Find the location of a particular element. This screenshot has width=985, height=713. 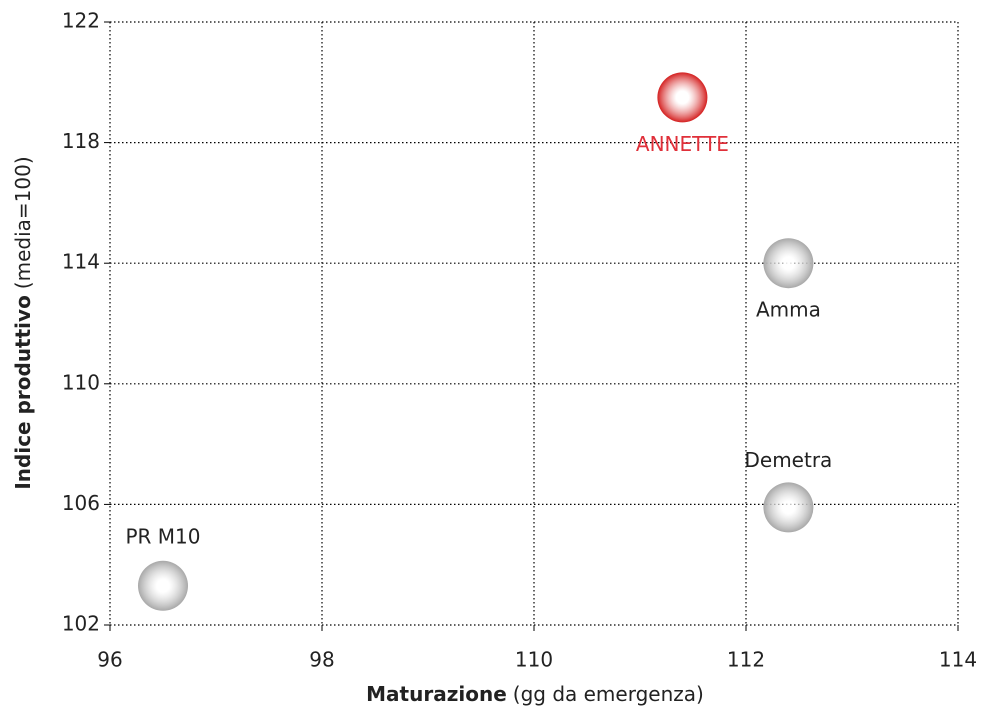

point-label: Amma is located at coordinates (788, 310).